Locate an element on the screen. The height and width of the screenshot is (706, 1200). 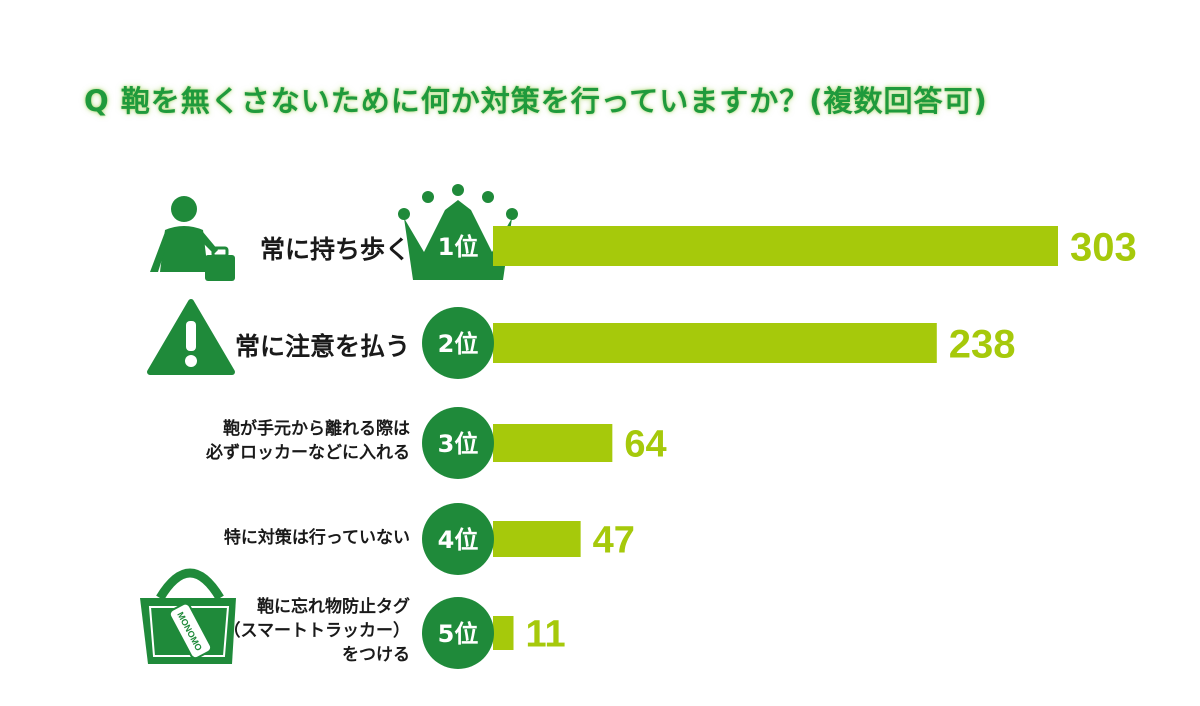
tote-bag-with-tag-icon: MONOMO is located at coordinates (188, 616).